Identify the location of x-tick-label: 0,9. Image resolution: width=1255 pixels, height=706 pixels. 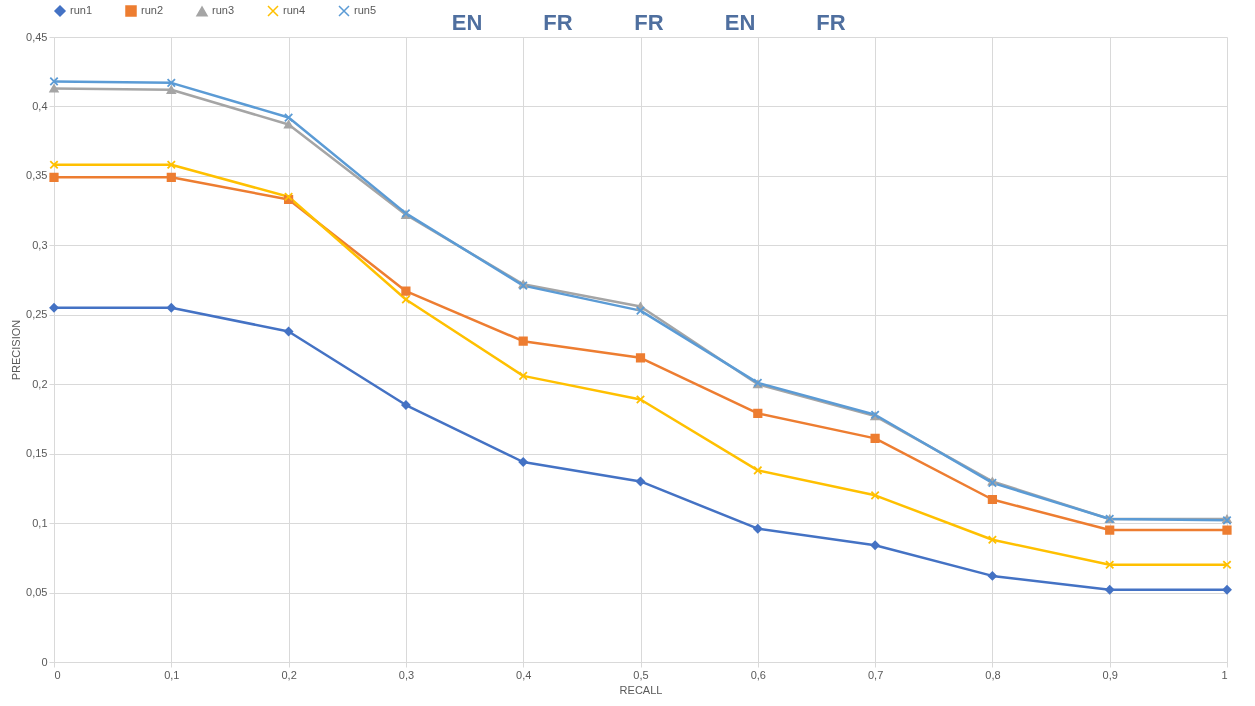
(1110, 674).